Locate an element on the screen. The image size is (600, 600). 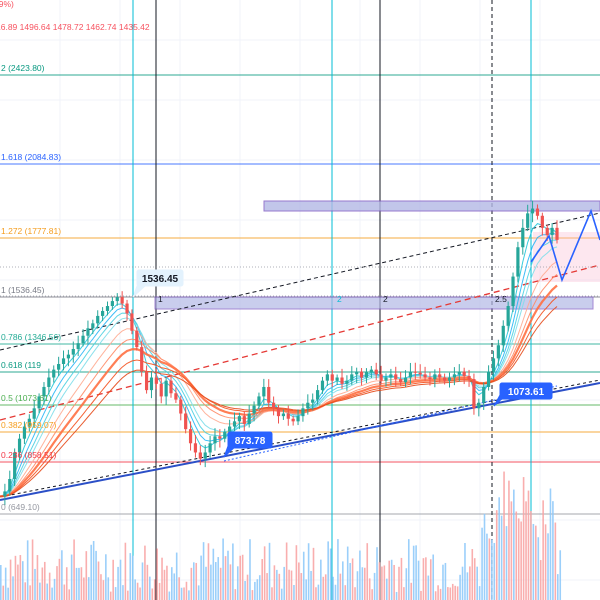
mid-low-callout-tip is located at coordinates (500, 400).